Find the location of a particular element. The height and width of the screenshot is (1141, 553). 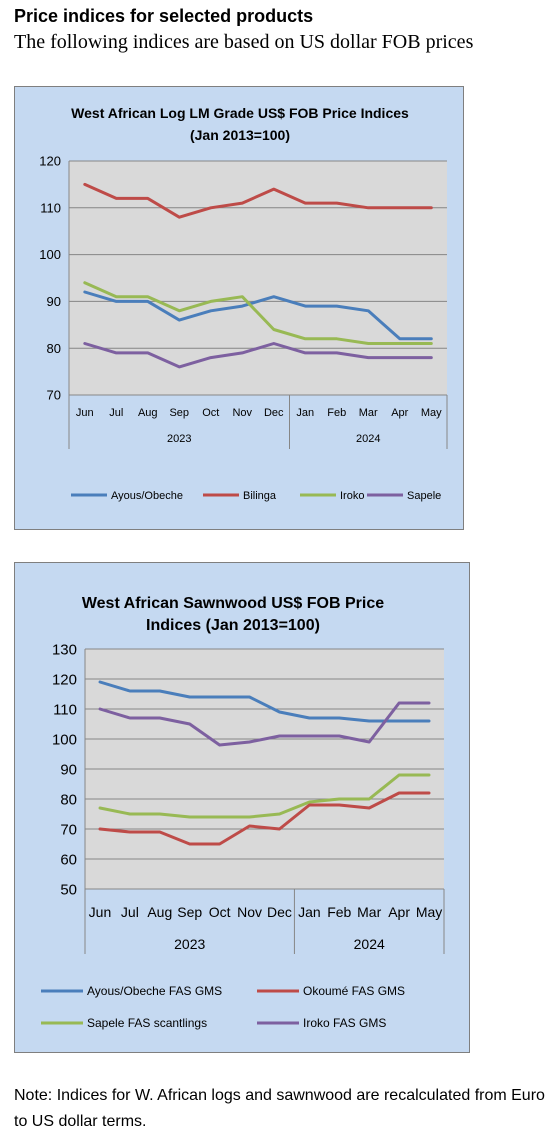

chart-title-line: West African Sawnwood US$ FOB Price is located at coordinates (233, 603).